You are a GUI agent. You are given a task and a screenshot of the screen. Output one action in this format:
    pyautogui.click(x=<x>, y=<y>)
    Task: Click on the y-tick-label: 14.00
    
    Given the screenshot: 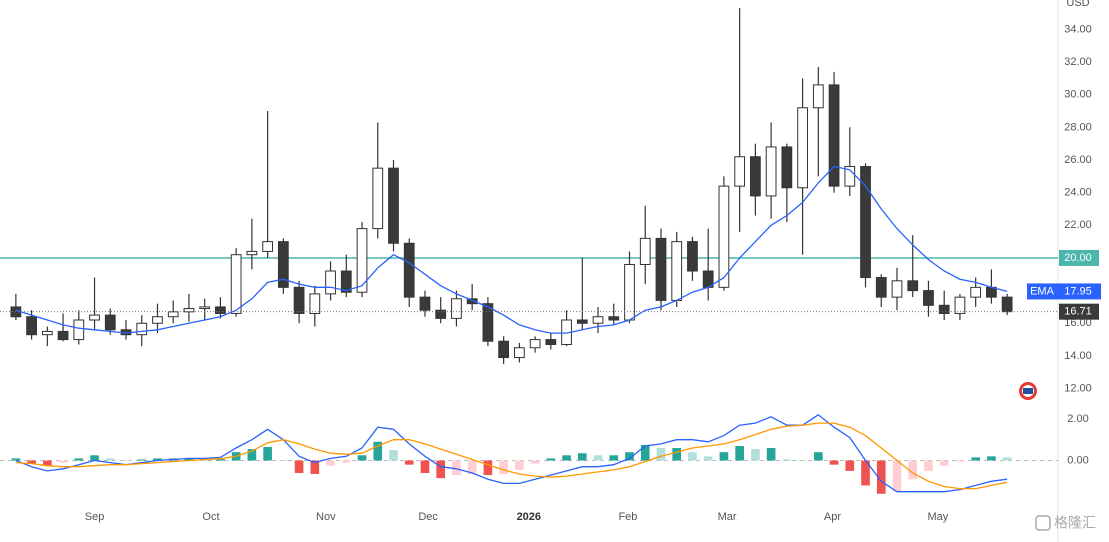 What is the action you would take?
    pyautogui.click(x=1078, y=356)
    